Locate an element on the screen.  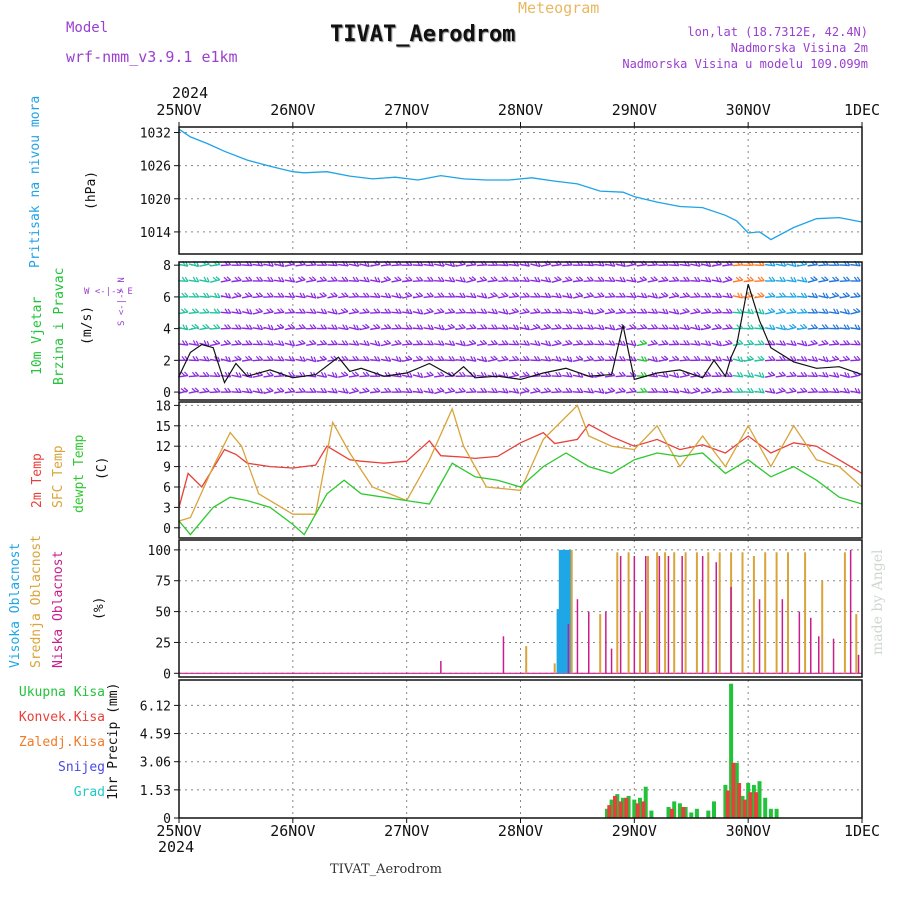
precip-legend-hail: Grad is located at coordinates (89, 792).